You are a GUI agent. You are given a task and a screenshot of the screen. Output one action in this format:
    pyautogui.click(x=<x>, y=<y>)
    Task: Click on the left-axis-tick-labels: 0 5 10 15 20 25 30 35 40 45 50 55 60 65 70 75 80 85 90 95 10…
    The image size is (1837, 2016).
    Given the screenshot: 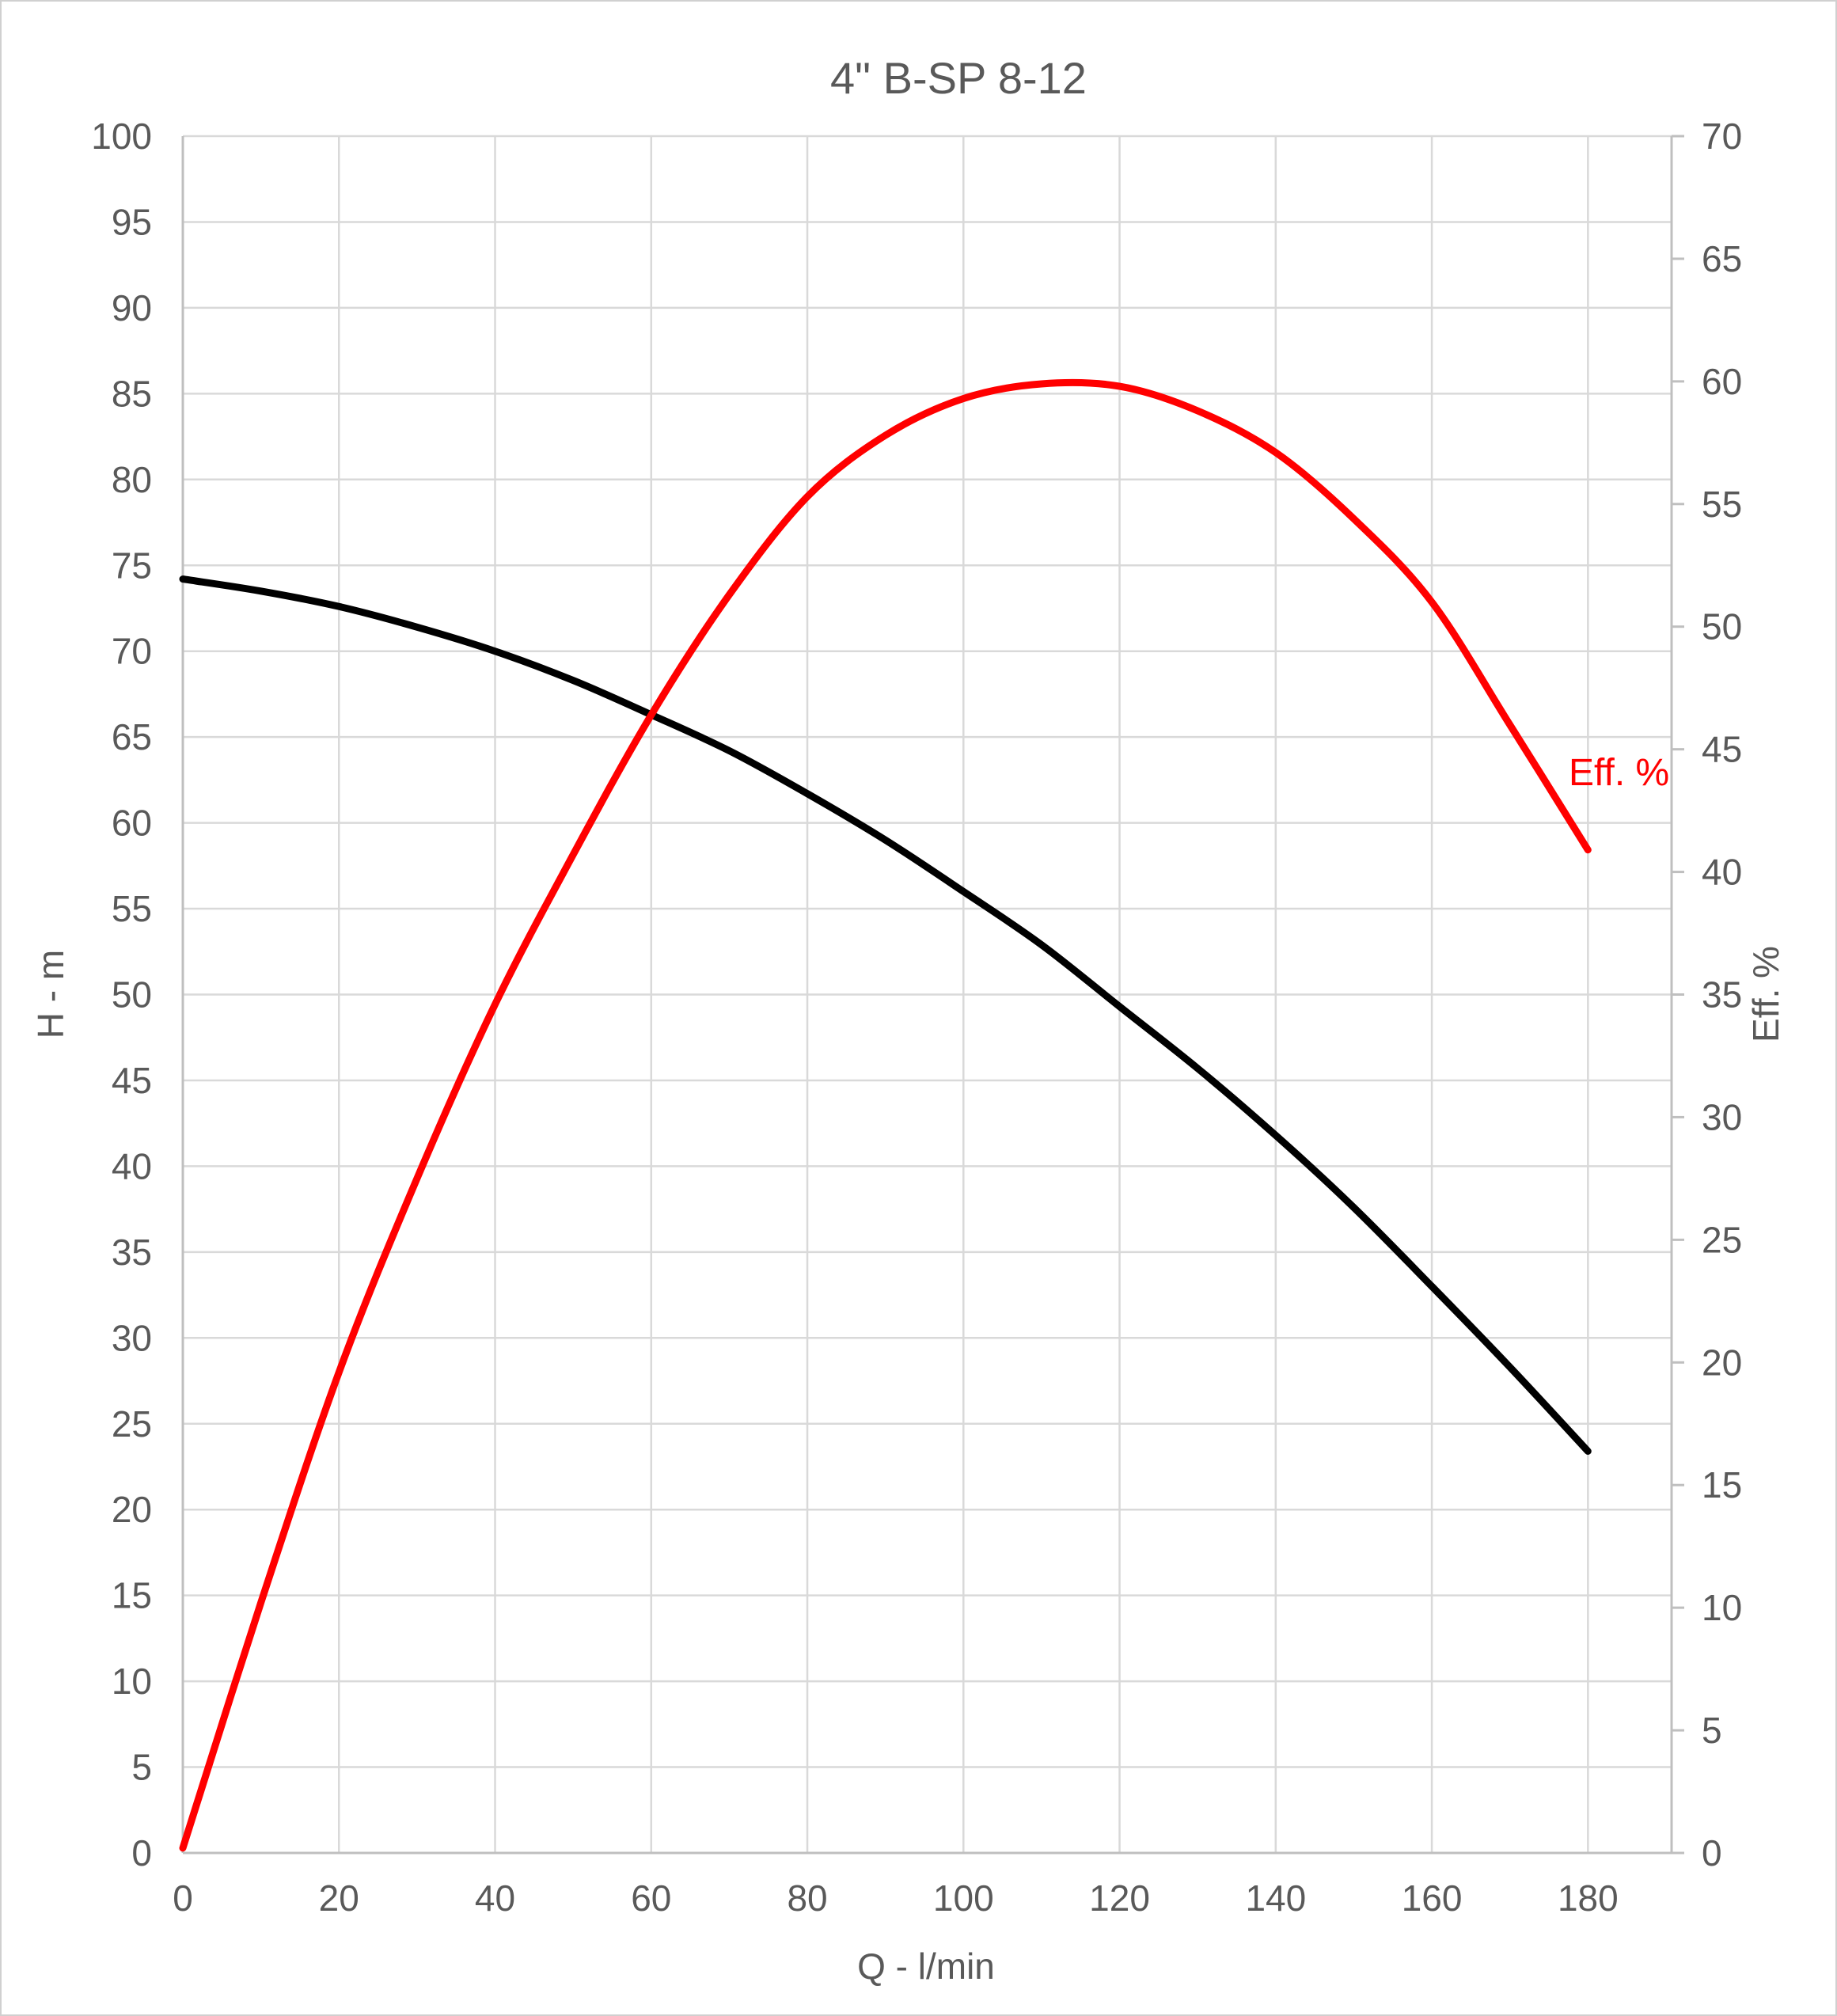 What is the action you would take?
    pyautogui.click(x=121, y=995)
    